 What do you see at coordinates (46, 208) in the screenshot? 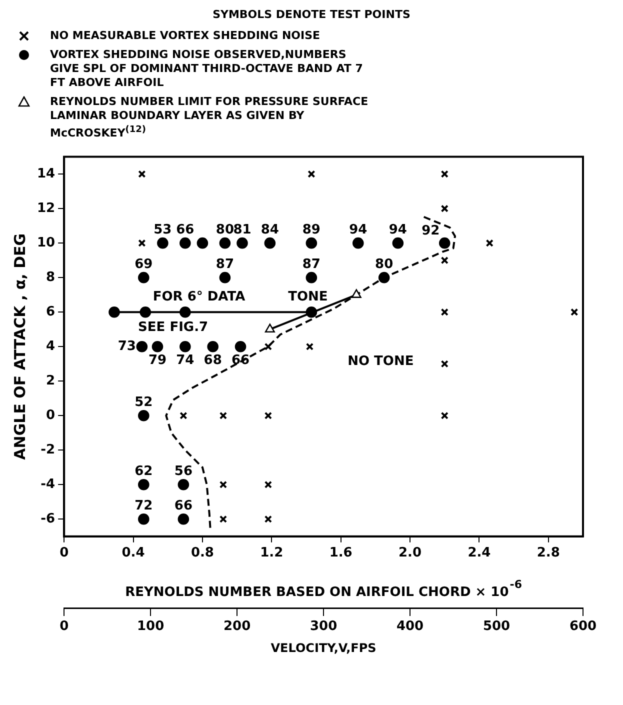
I see `y-tick-label: 12` at bounding box center [46, 208].